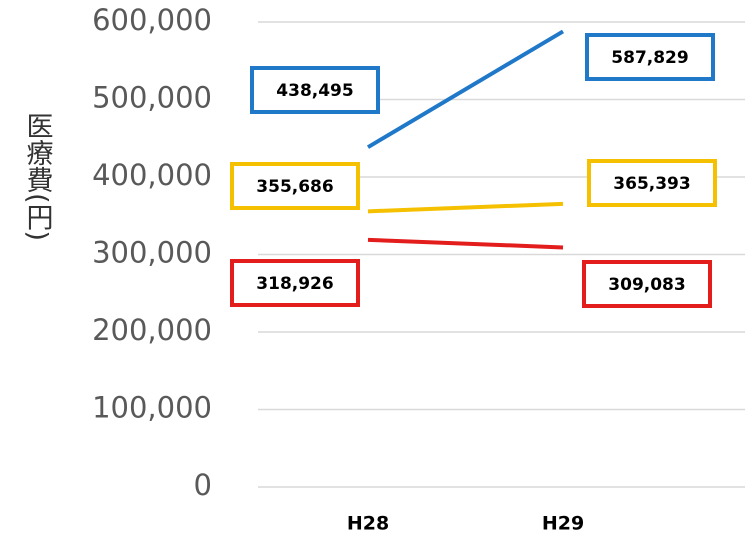 This screenshot has height=539, width=749. Describe the element at coordinates (38, 176) in the screenshot. I see `y-axis-title: 医療費(円)` at that location.